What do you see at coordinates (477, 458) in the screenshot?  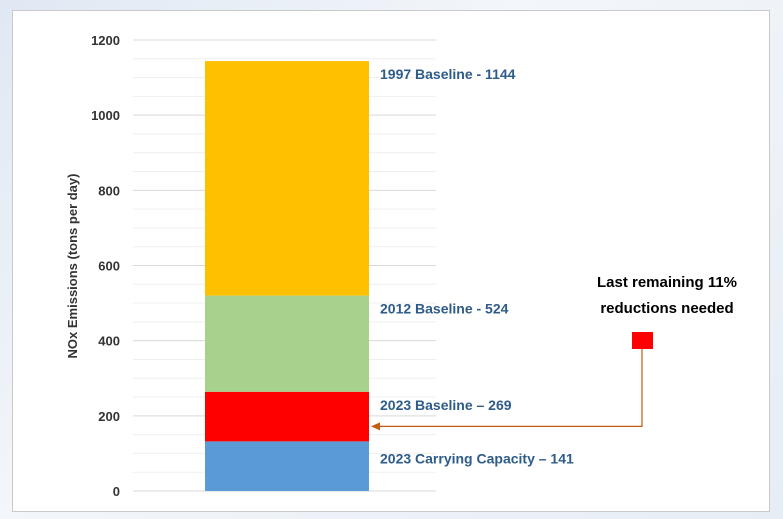 I see `segment-label: 2023 Carrying Capacity – 141` at bounding box center [477, 458].